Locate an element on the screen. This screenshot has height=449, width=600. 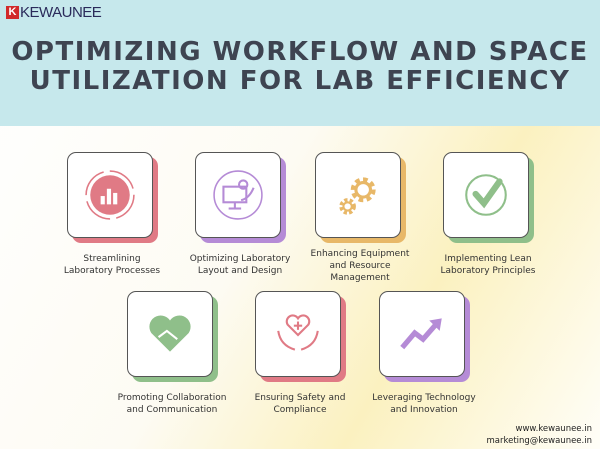
title-line-2: UTILIZATION FOR LAB EFFICIENCY is located at coordinates (300, 81).